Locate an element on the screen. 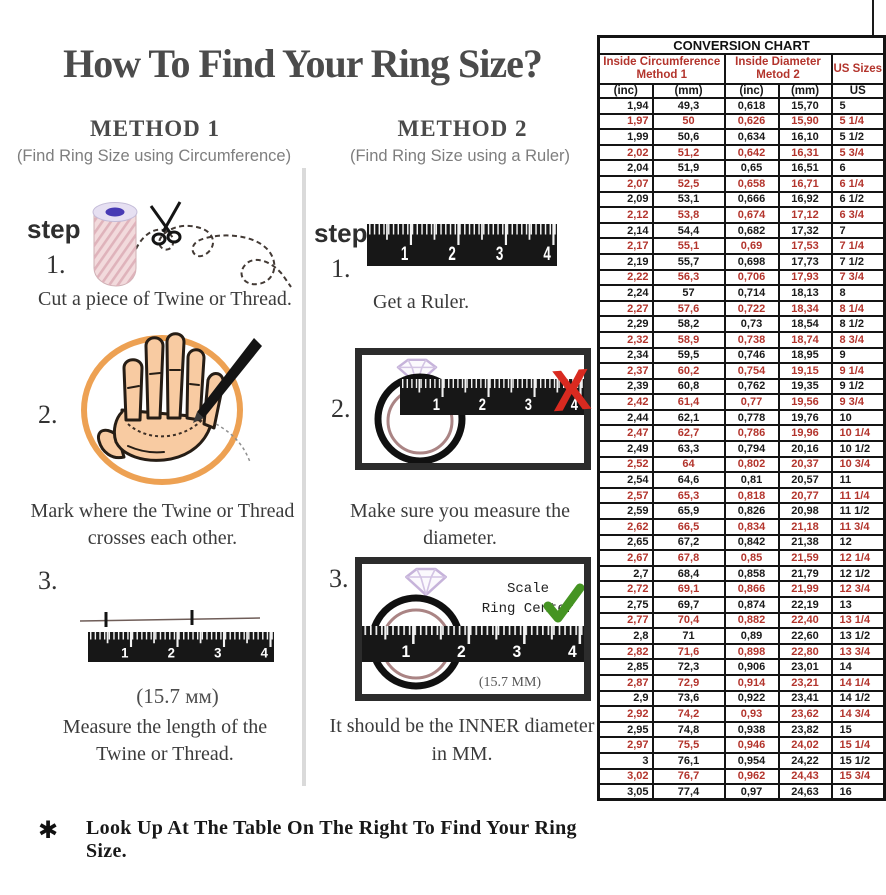  table-cell: 69,7 is located at coordinates (688, 605).